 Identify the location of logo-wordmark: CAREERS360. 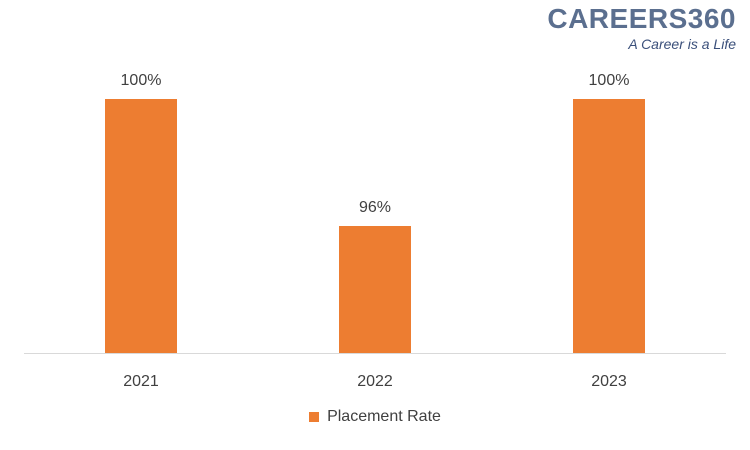
(641, 18).